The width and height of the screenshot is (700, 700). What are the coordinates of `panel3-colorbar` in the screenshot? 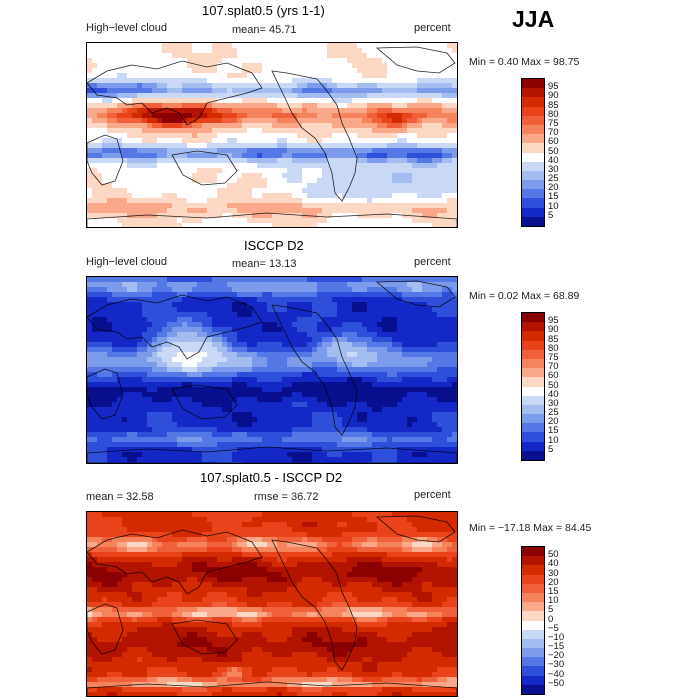 It's located at (533, 620).